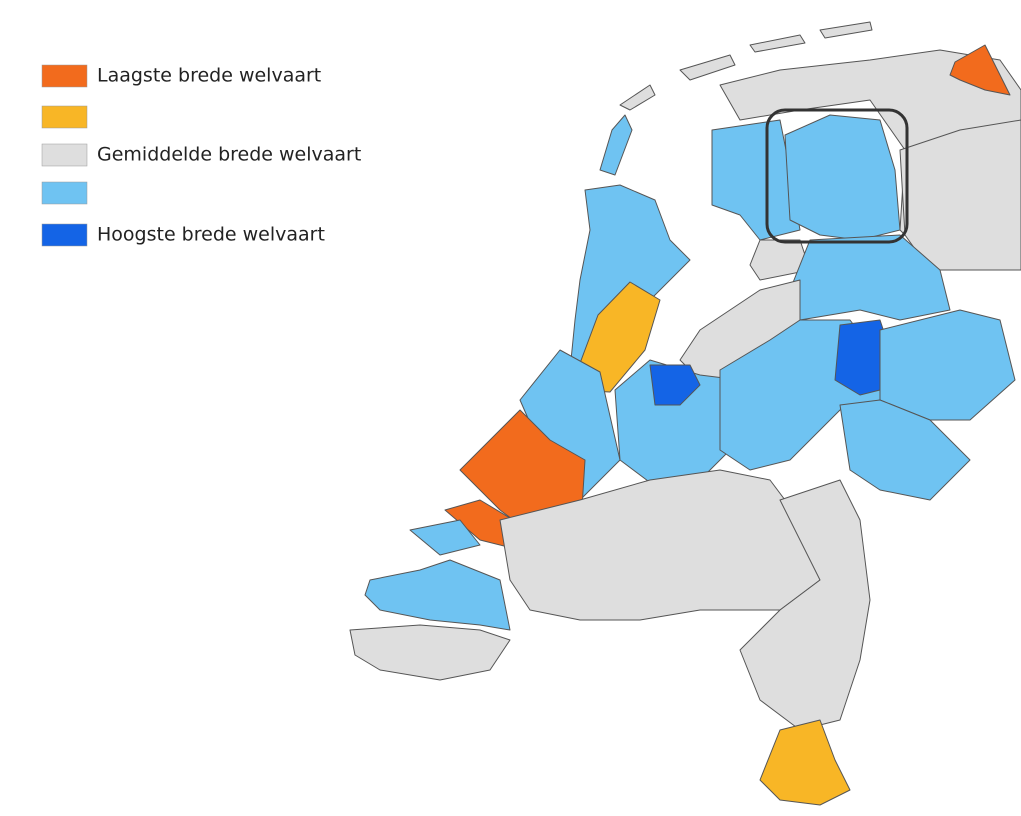 Image resolution: width=1021 pixels, height=816 pixels. What do you see at coordinates (211, 235) in the screenshot?
I see `legend-label: Hoogste brede welvaart` at bounding box center [211, 235].